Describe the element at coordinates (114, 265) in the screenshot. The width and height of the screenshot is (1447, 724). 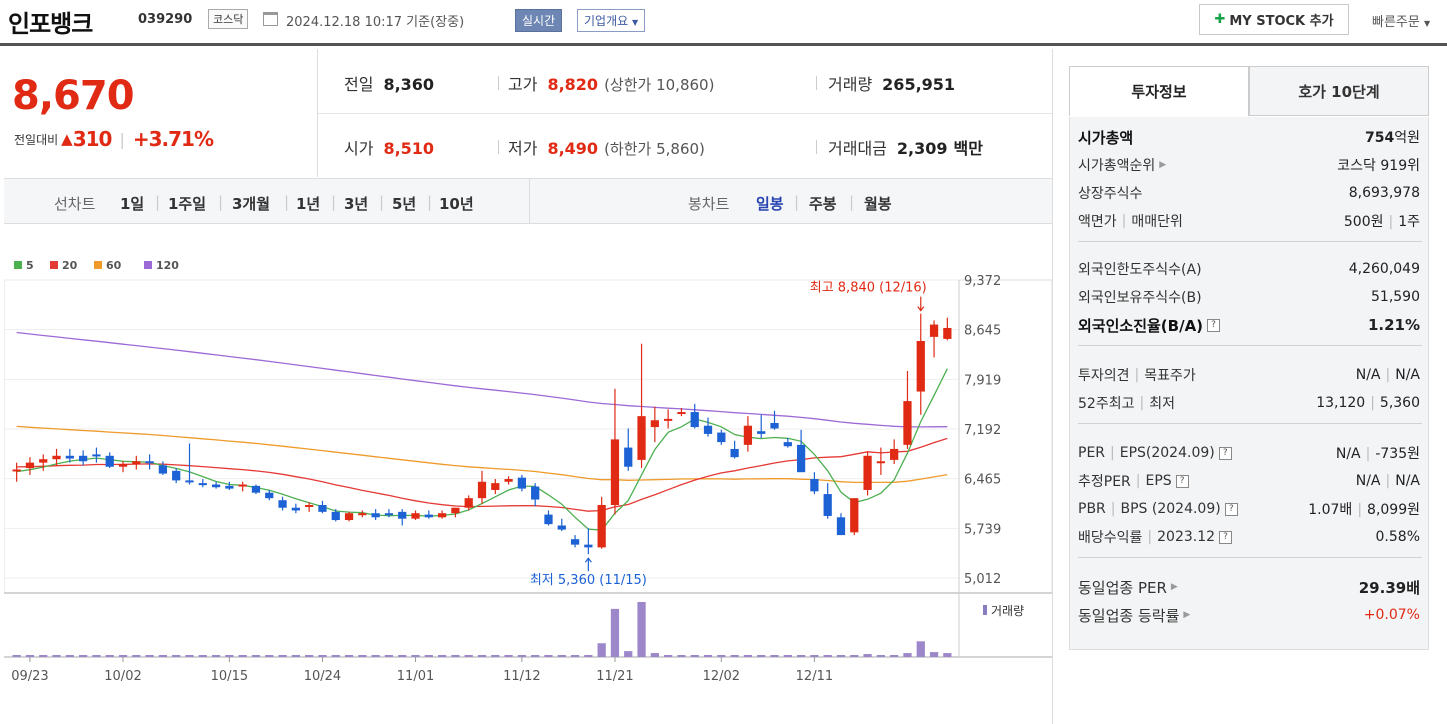
I see `ma60-legend-label: 60` at that location.